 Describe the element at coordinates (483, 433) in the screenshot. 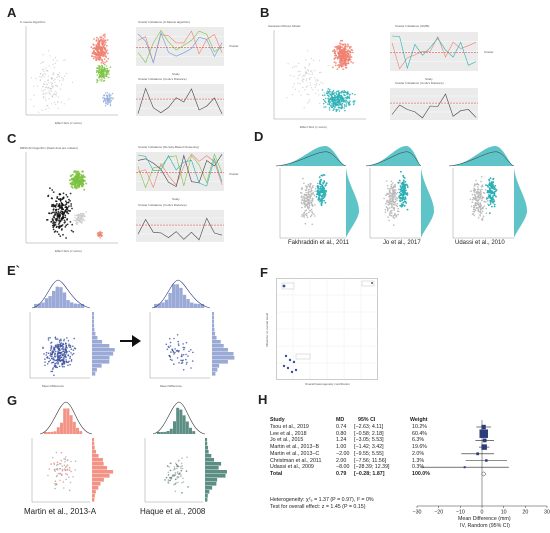

I see `study-box` at that location.